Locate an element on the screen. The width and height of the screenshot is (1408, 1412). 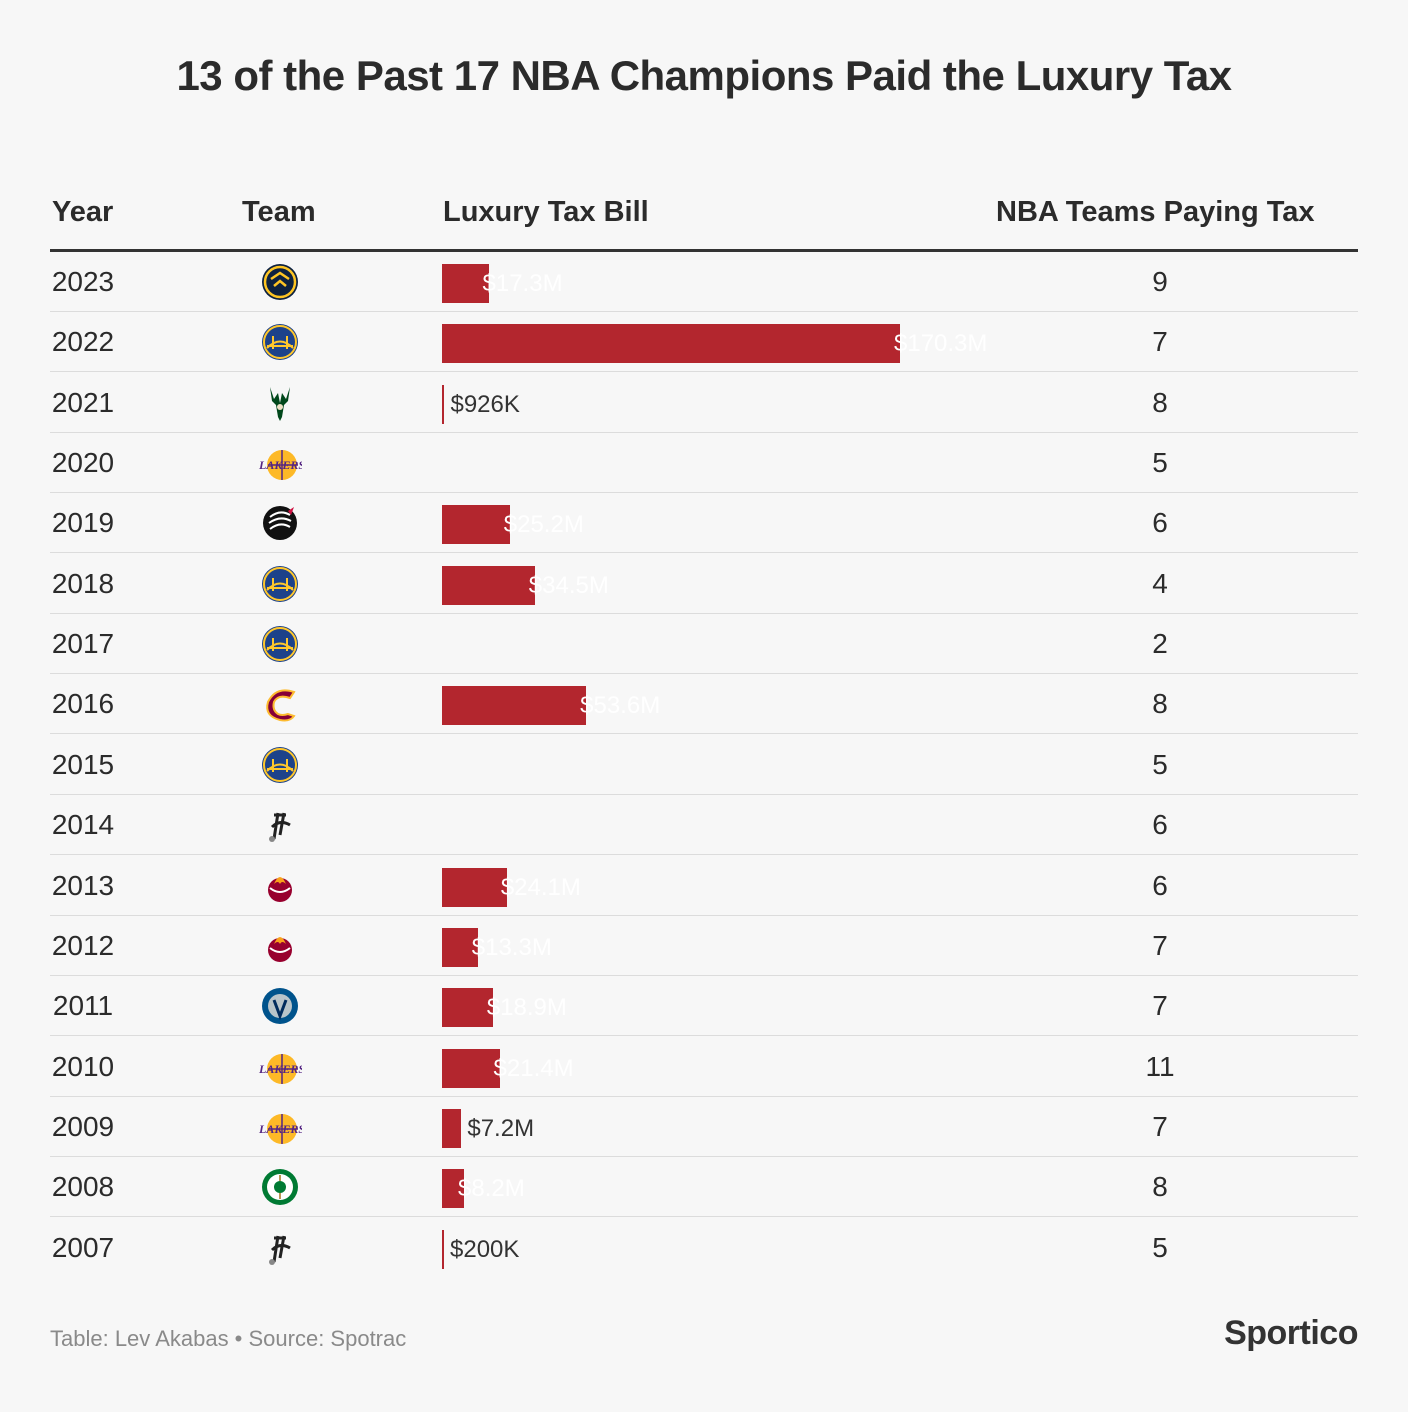
teams-paying-cell: 9 is located at coordinates (1160, 281).